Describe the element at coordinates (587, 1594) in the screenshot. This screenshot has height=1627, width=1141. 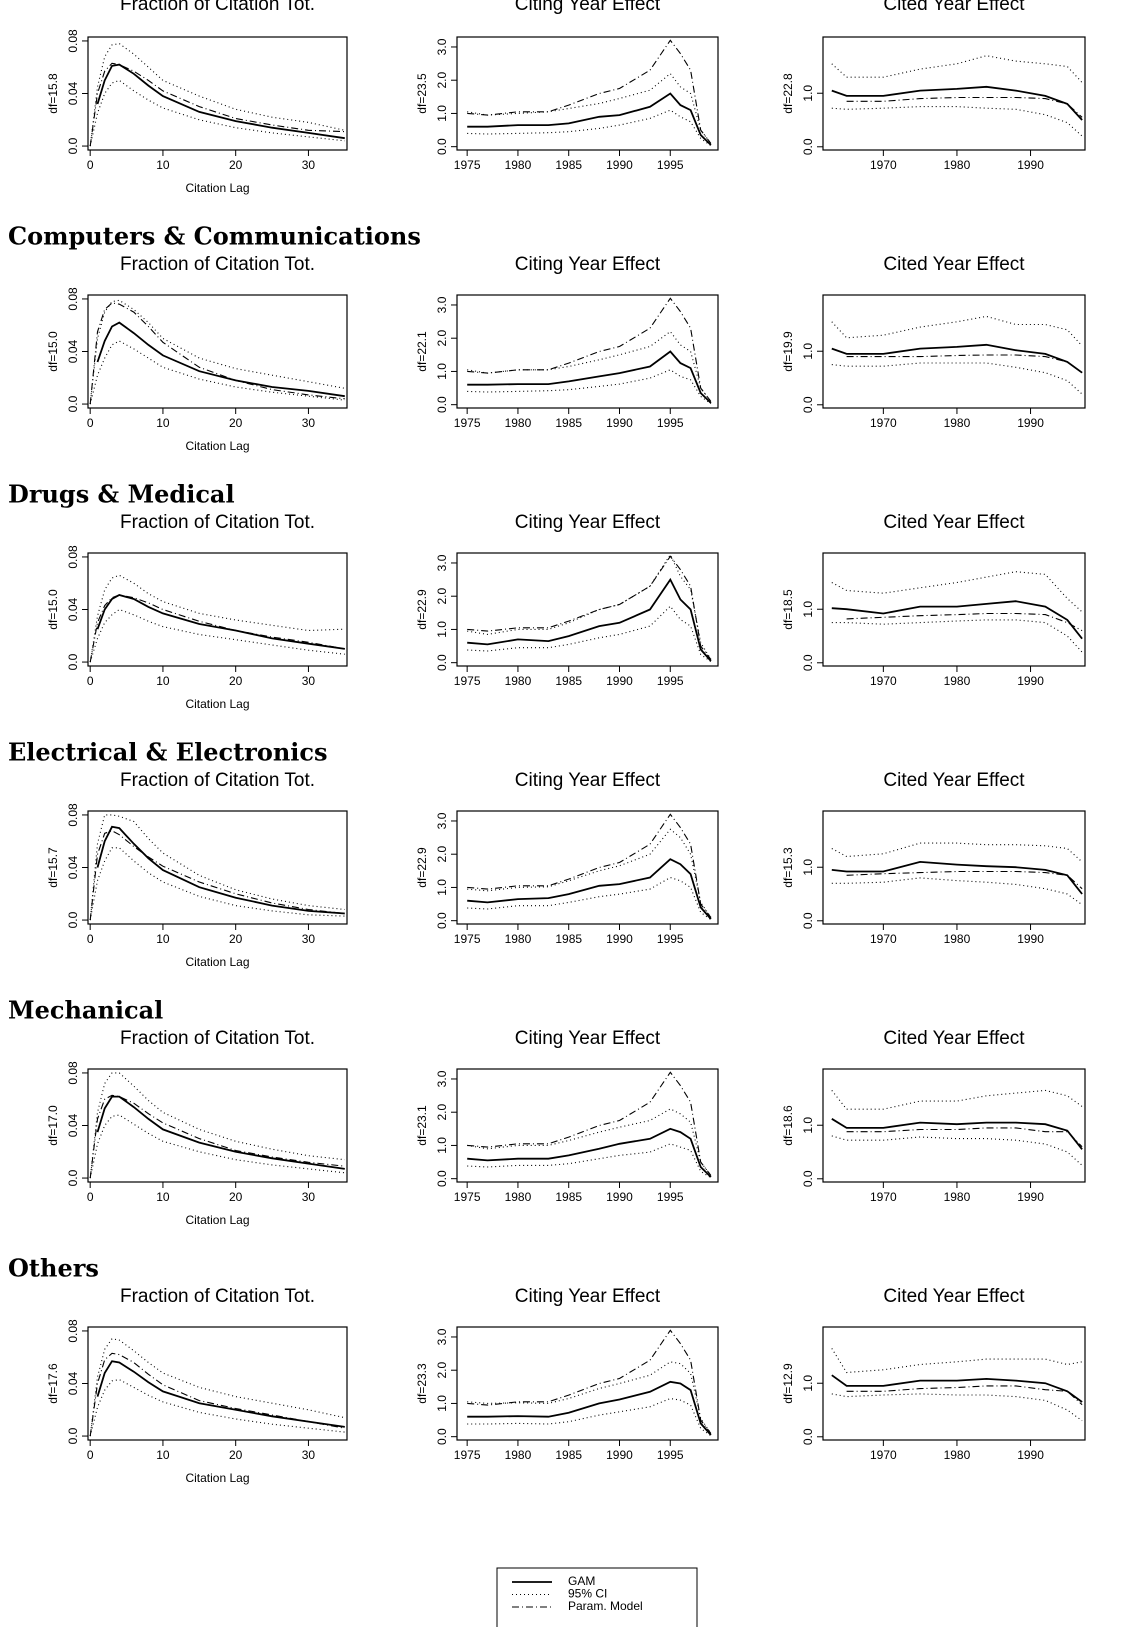
I see `legend-label: 95% CI` at that location.